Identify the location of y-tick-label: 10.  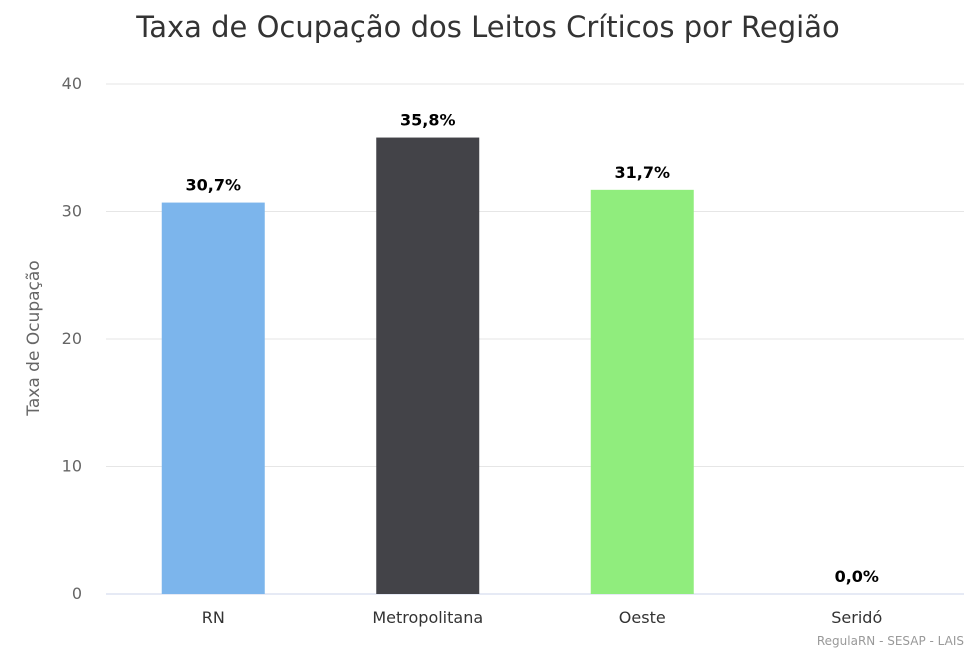
(72, 466).